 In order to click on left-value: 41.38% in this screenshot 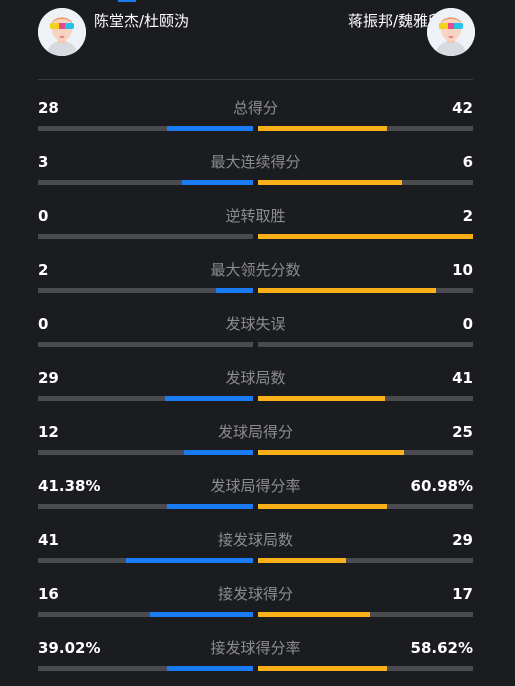, I will do `click(69, 486)`.